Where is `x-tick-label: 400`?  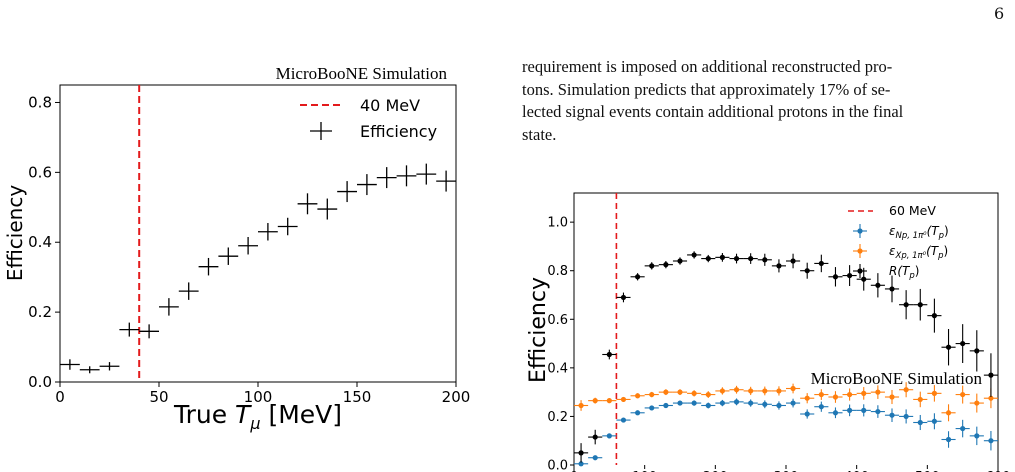
x-tick-label: 400 is located at coordinates (856, 471).